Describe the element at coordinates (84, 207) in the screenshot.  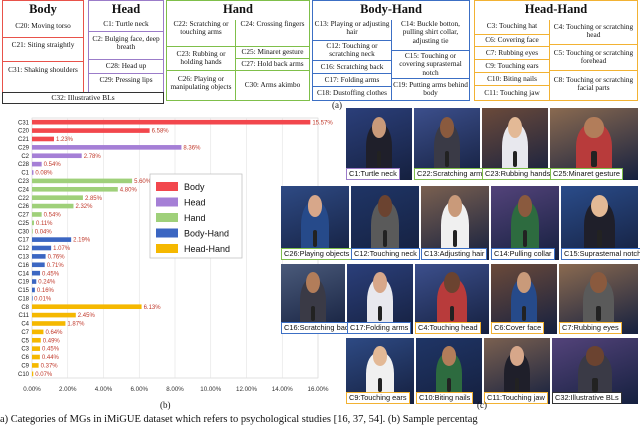
I see `bar-value-label: 2.32%` at that location.